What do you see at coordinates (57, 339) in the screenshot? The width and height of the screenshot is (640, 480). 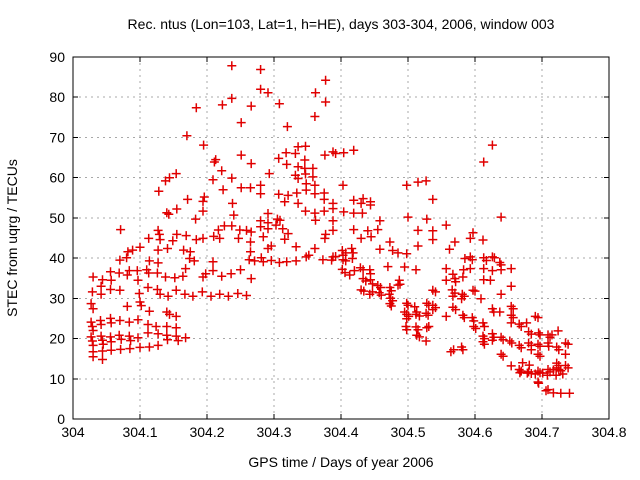 I see `y-tick-label: 20` at bounding box center [57, 339].